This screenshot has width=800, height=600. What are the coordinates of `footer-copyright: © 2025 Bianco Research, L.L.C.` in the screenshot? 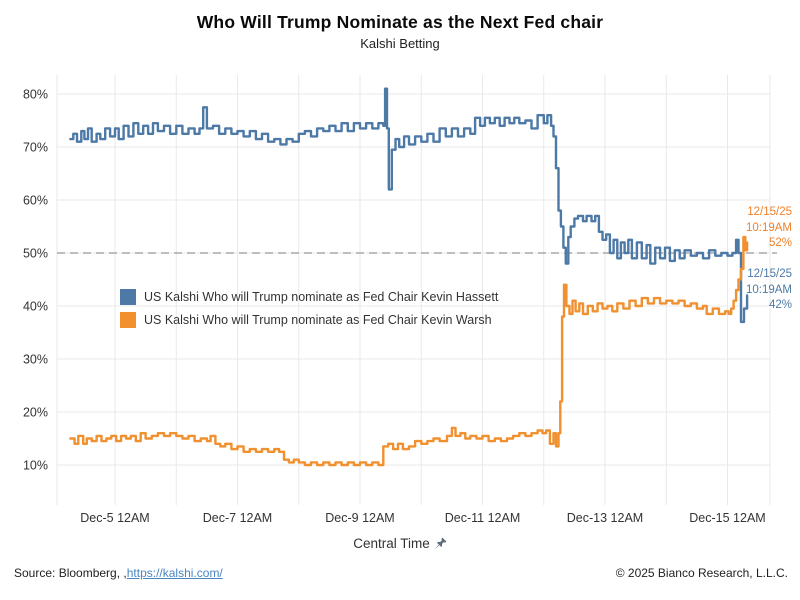 It's located at (701, 573).